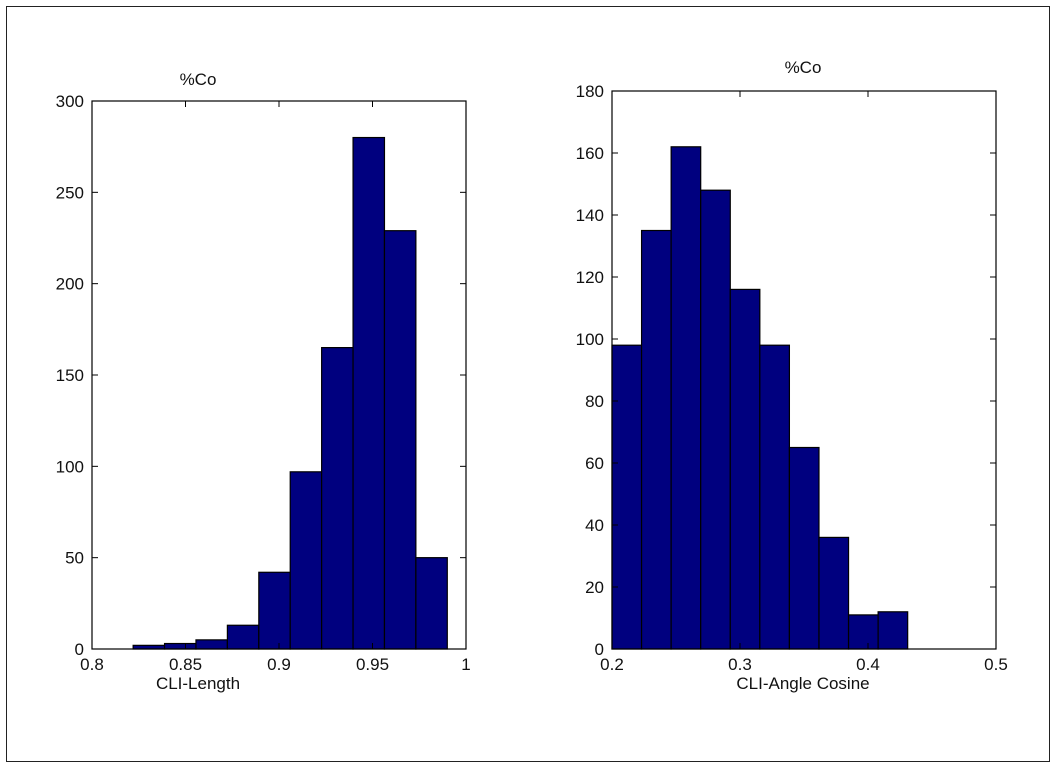  I want to click on x-tick-label: 0.9, so click(279, 664).